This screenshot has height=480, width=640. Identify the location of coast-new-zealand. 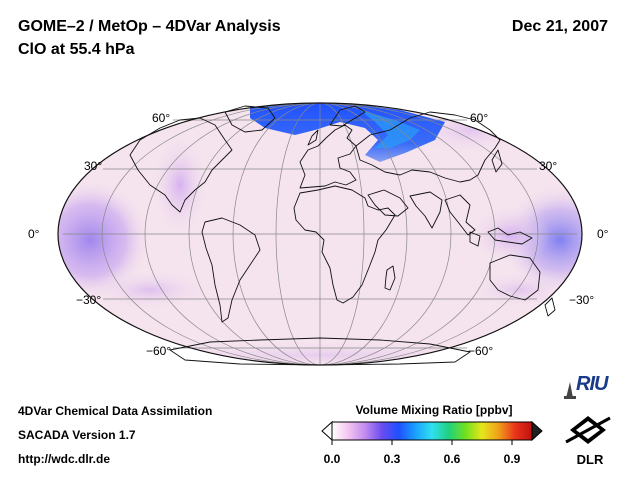
(550, 307).